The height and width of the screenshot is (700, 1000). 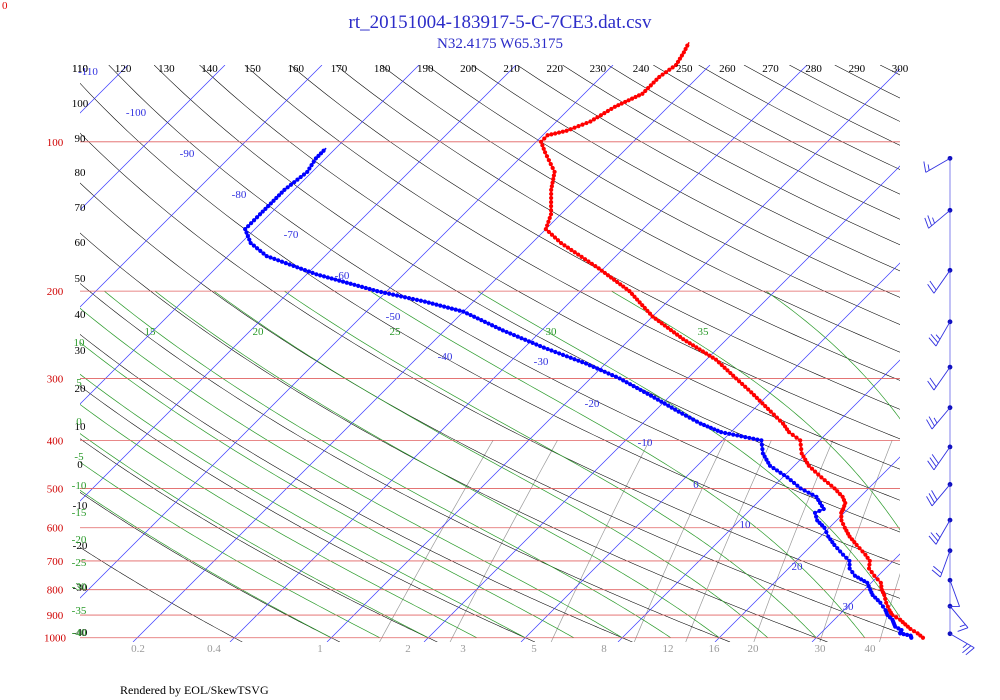 What do you see at coordinates (80, 506) in the screenshot?
I see `height-tick-label: -10` at bounding box center [80, 506].